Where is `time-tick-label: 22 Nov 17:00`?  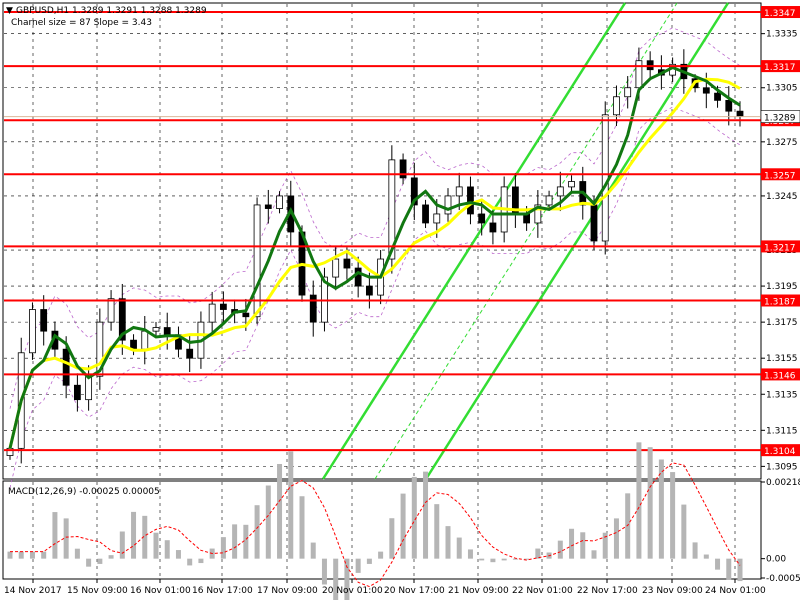 time-tick-label: 22 Nov 17:00 is located at coordinates (607, 591).